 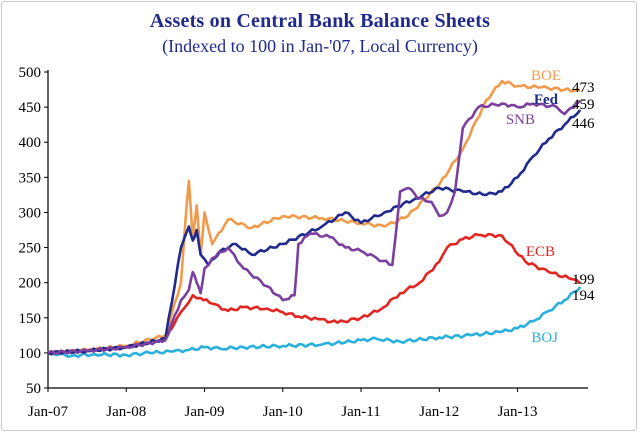 What do you see at coordinates (283, 412) in the screenshot?
I see `x-tick-label: Jan-10` at bounding box center [283, 412].